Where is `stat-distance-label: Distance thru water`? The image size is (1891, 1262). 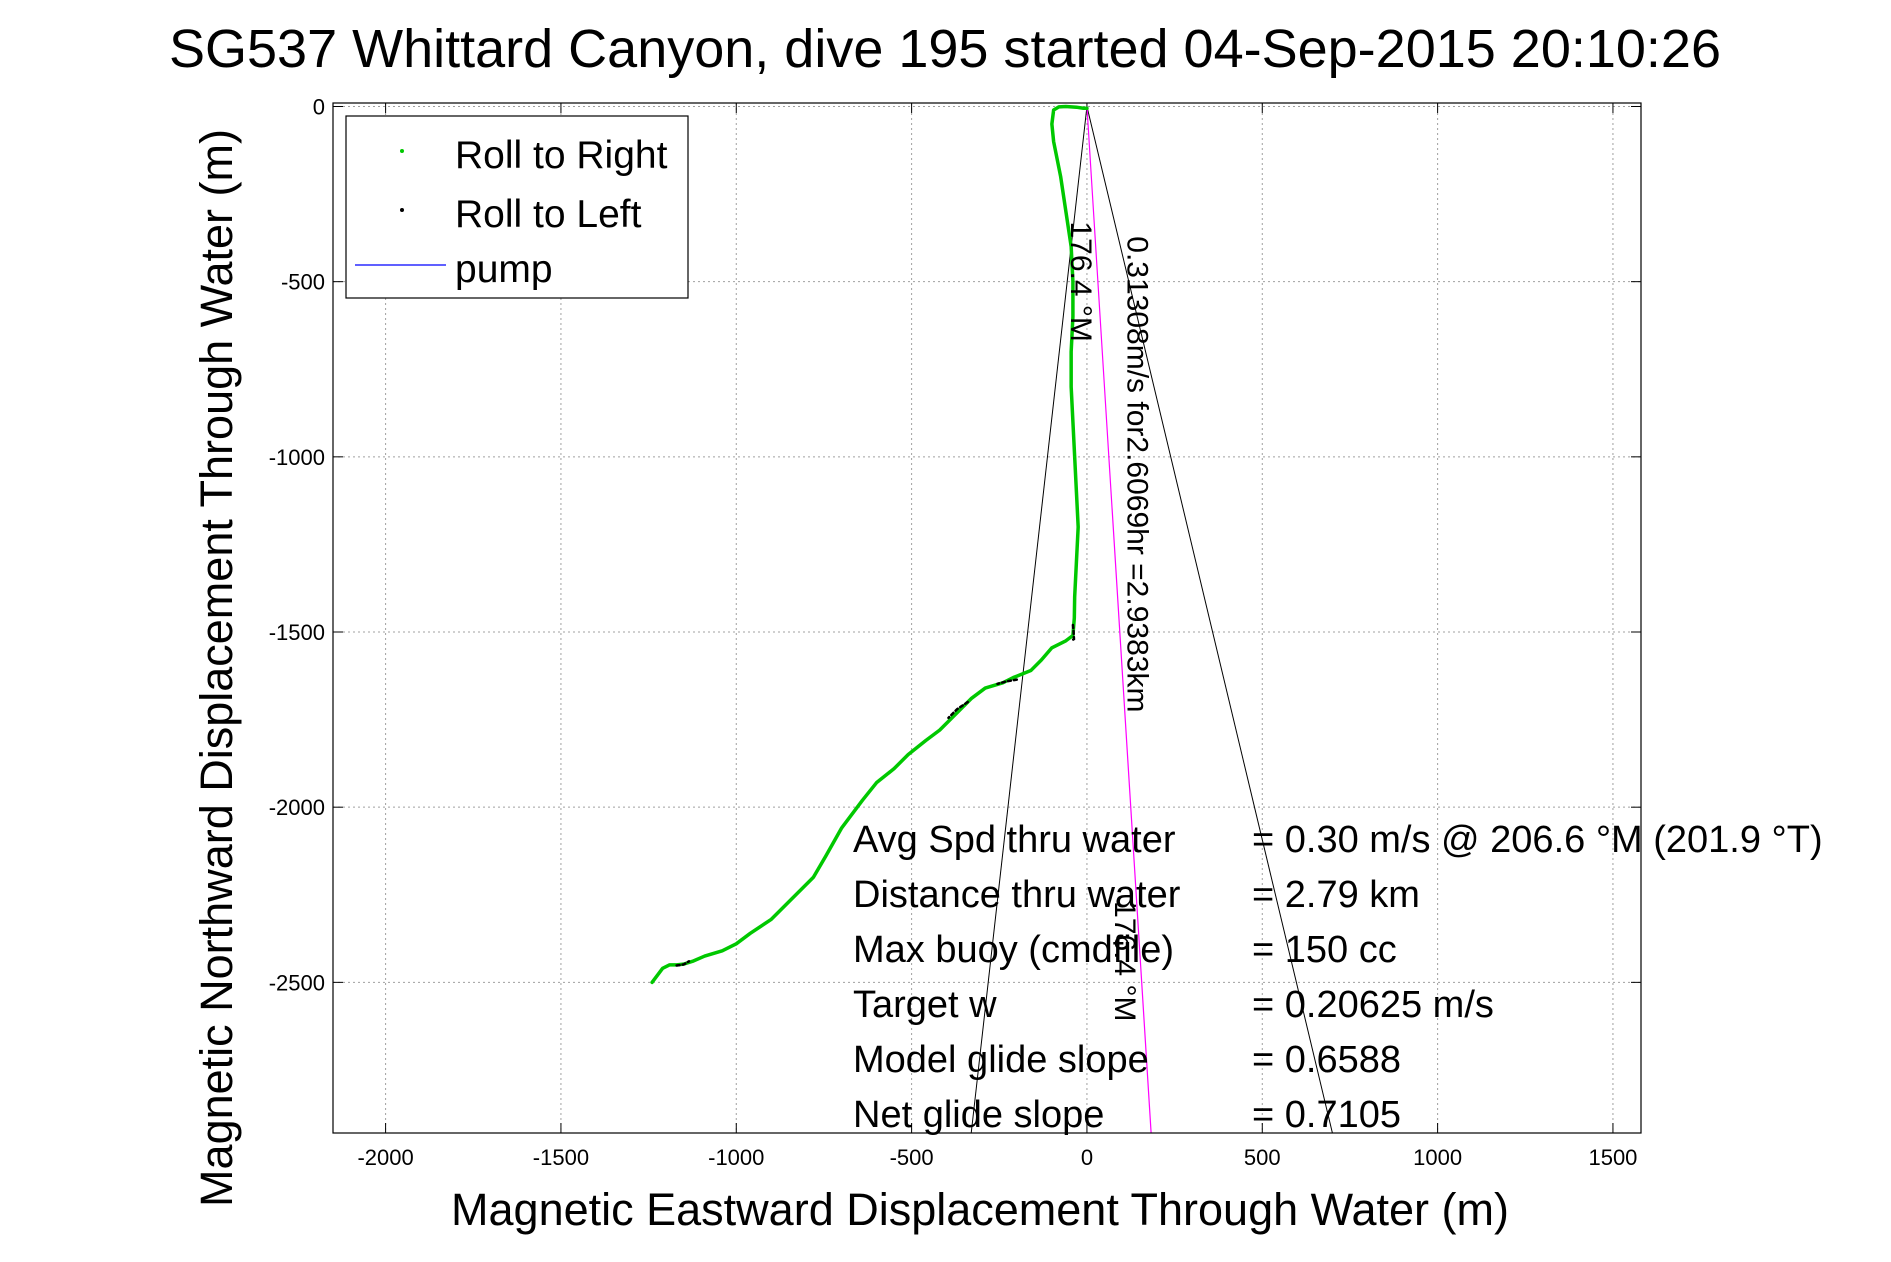 stat-distance-label: Distance thru water is located at coordinates (1017, 895).